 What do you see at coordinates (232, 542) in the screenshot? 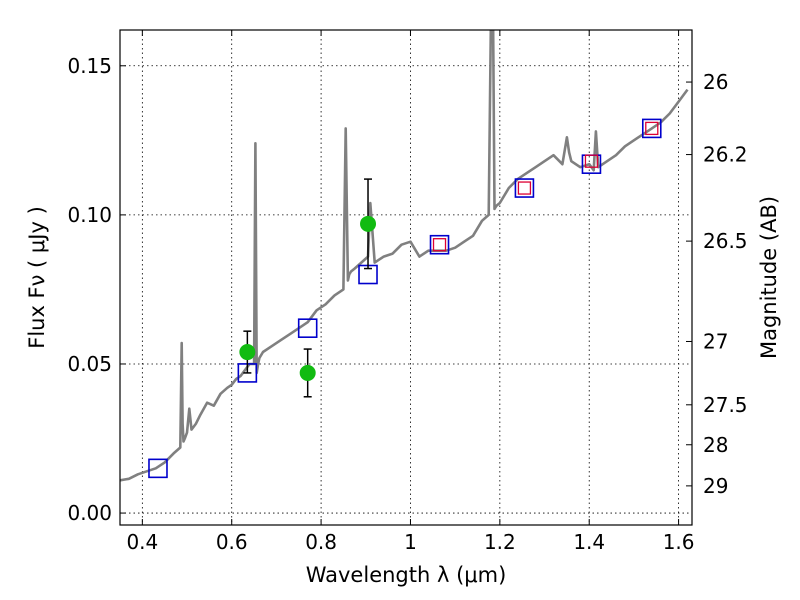
I see `x-tick-label: 0.6` at bounding box center [232, 542].